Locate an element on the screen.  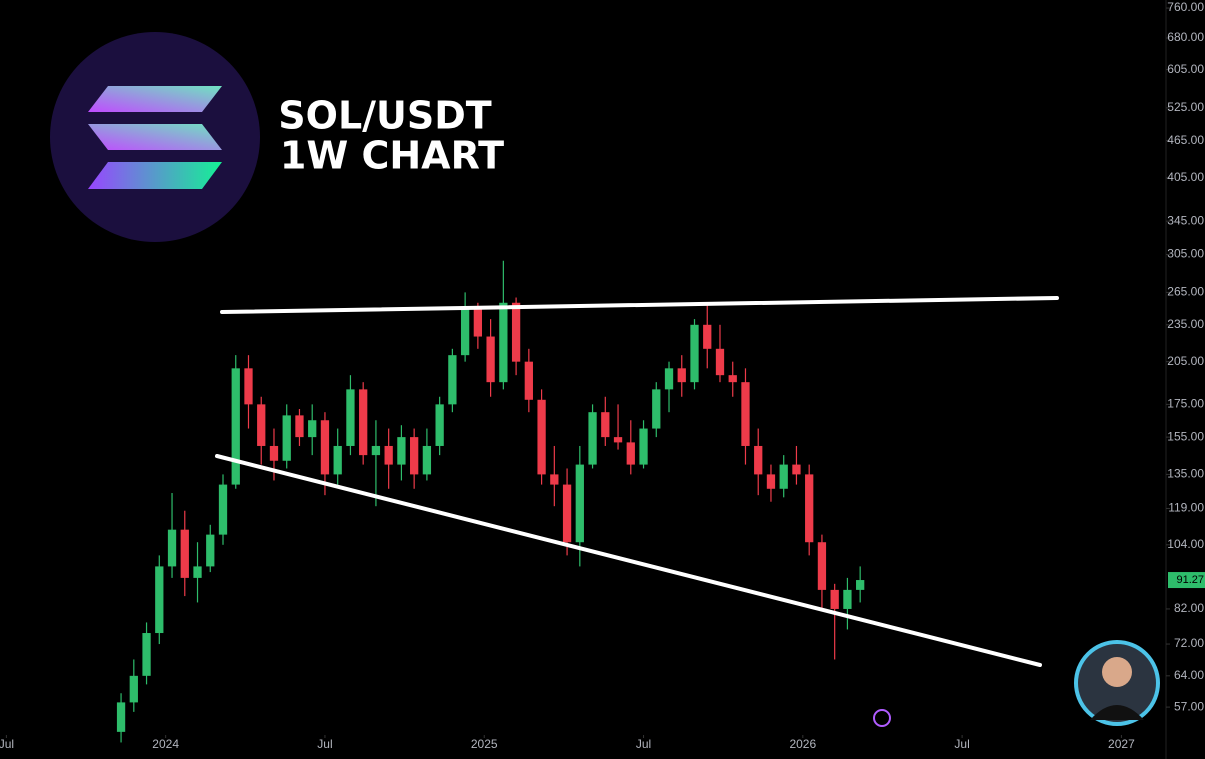
y-tick-label: 64.00 is located at coordinates (1189, 675).